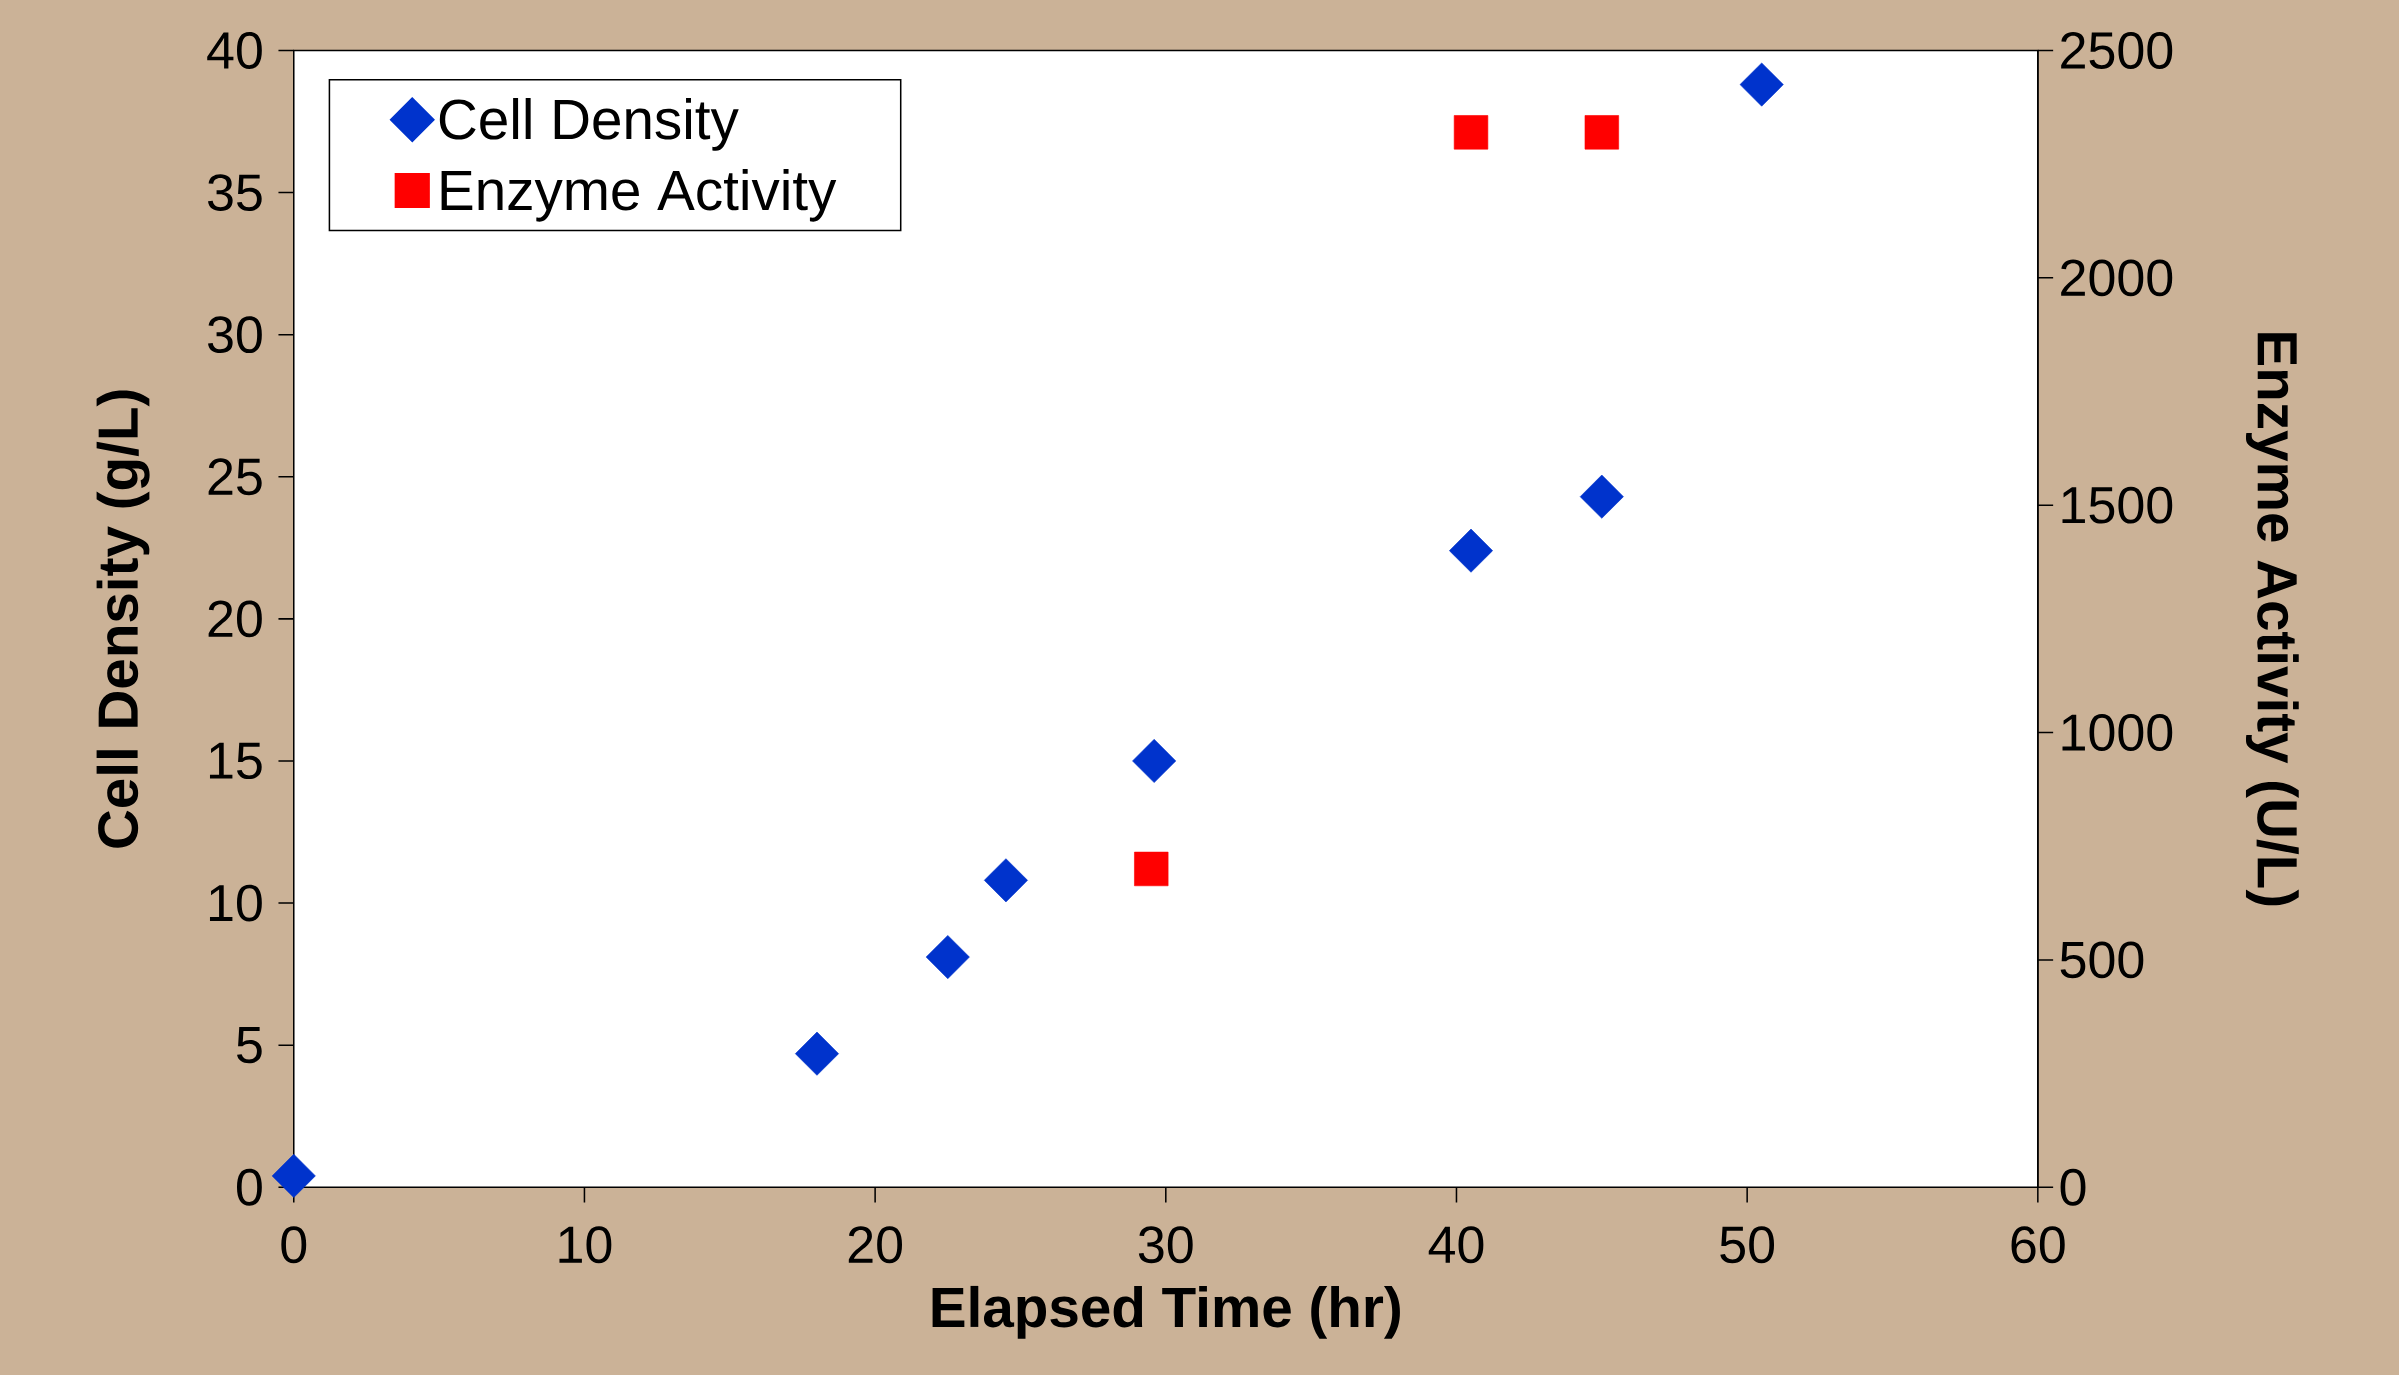 This screenshot has height=1375, width=2399. I want to click on y2-tick-label: 1500, so click(2117, 505).